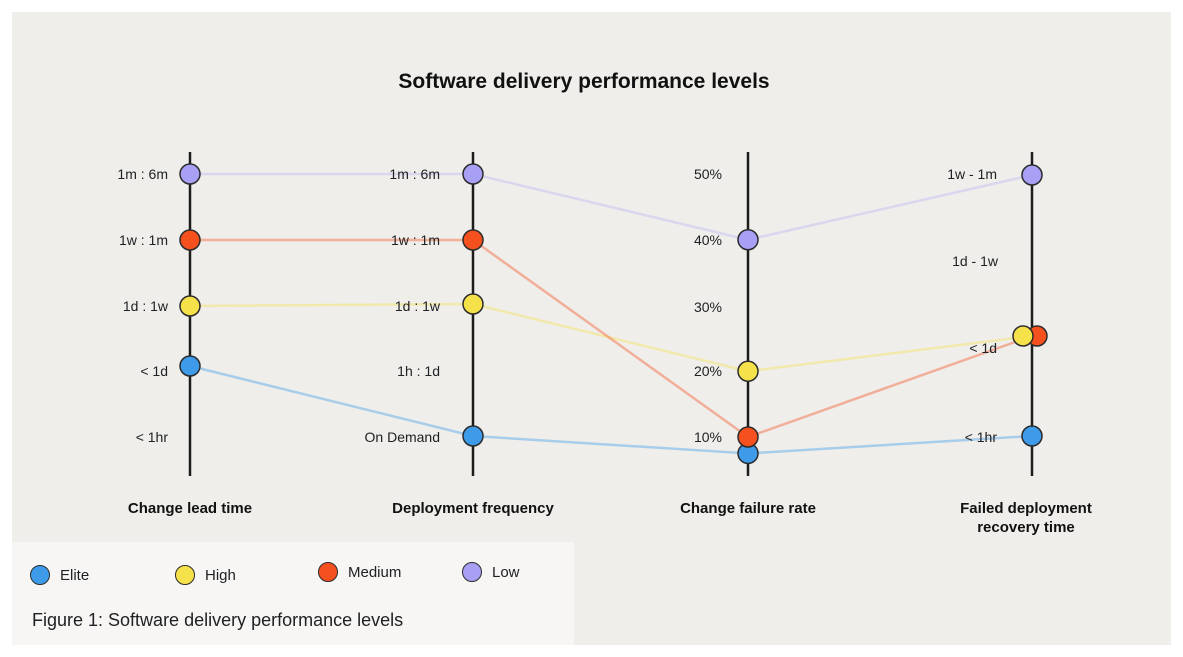  I want to click on tick-label: 20%, so click(708, 371).